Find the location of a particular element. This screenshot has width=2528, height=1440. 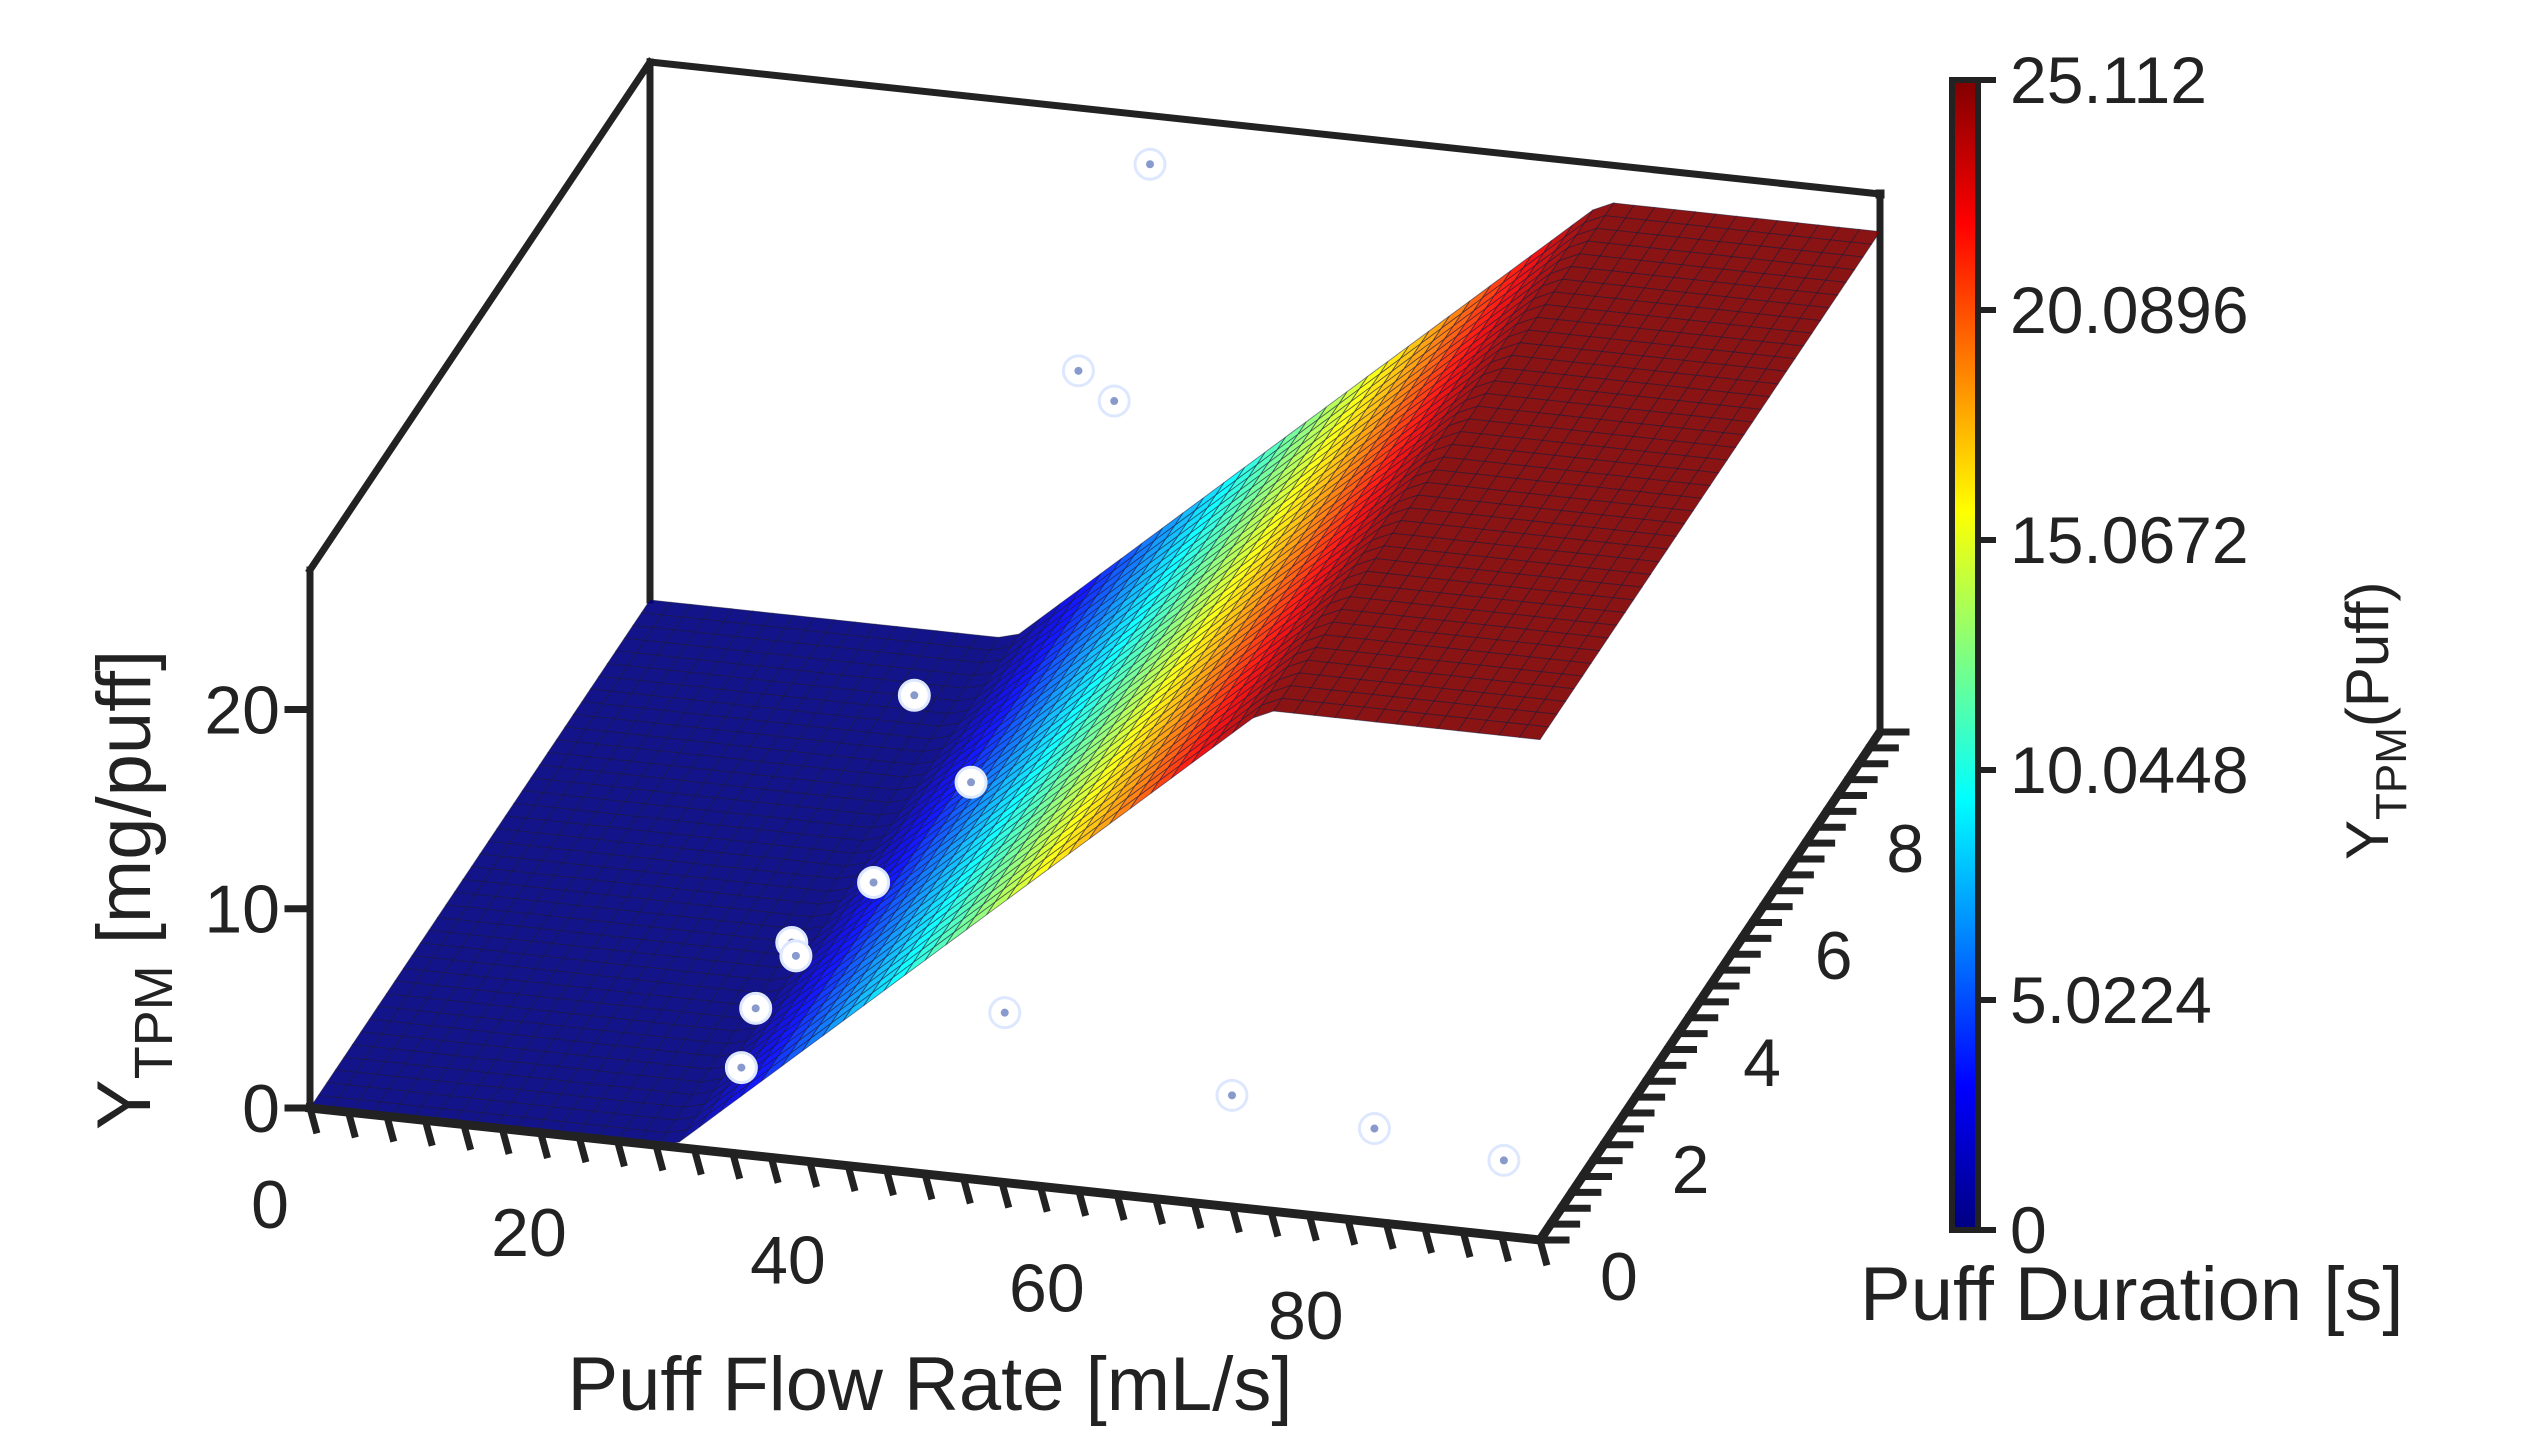

x-tick-label: 60 is located at coordinates (1047, 1288).